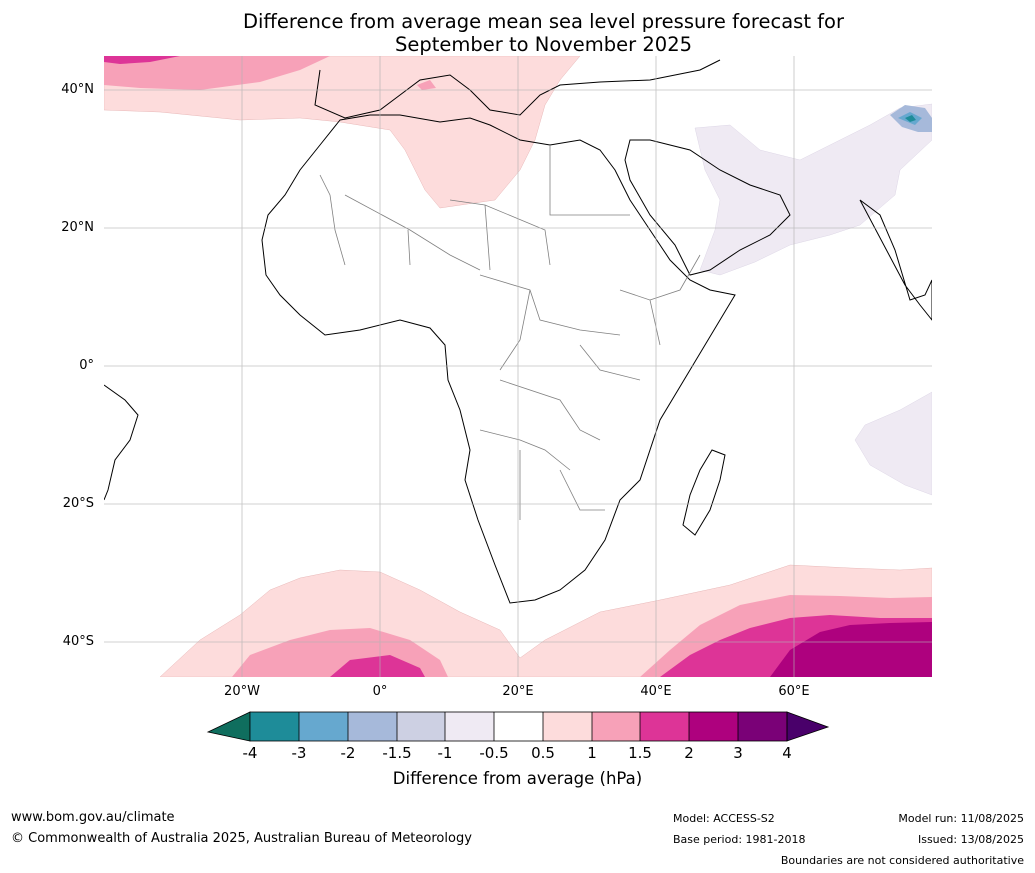 The image size is (1035, 873). What do you see at coordinates (250, 753) in the screenshot?
I see `colorbar-tick: -4` at bounding box center [250, 753].